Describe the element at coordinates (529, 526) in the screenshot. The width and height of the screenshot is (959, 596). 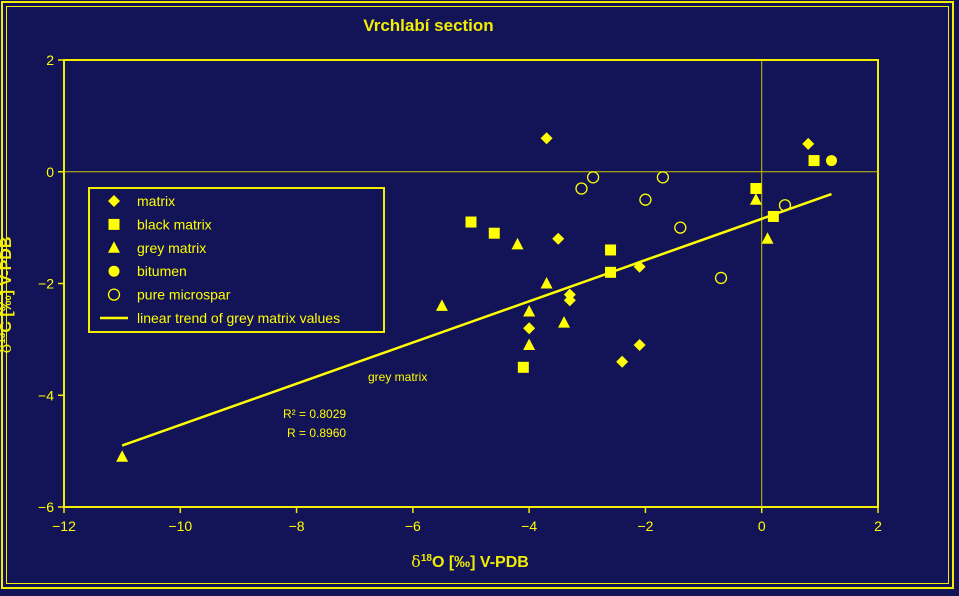
I see `x-tick-label: −4` at that location.